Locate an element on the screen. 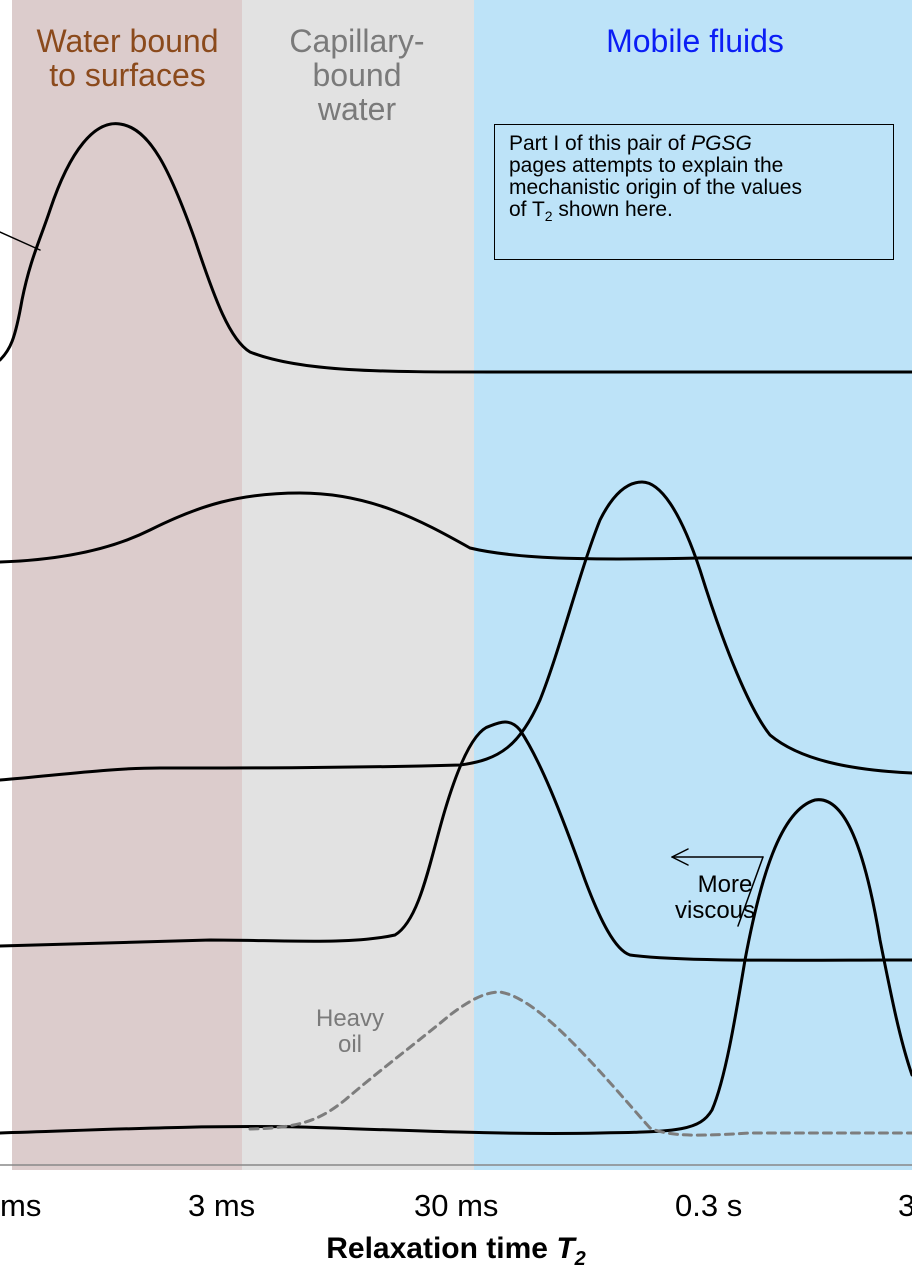 Image resolution: width=912 pixels, height=1282 pixels. tick-label-3ms: 3 ms is located at coordinates (222, 1205).